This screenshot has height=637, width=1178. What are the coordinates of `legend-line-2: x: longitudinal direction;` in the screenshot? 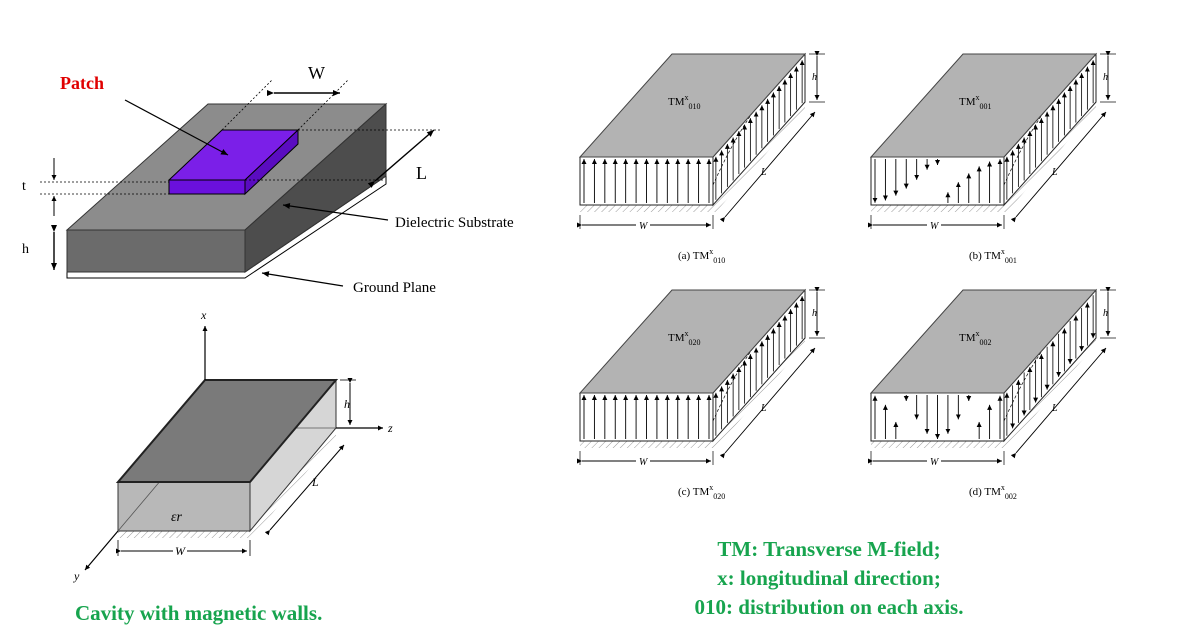 It's located at (829, 578).